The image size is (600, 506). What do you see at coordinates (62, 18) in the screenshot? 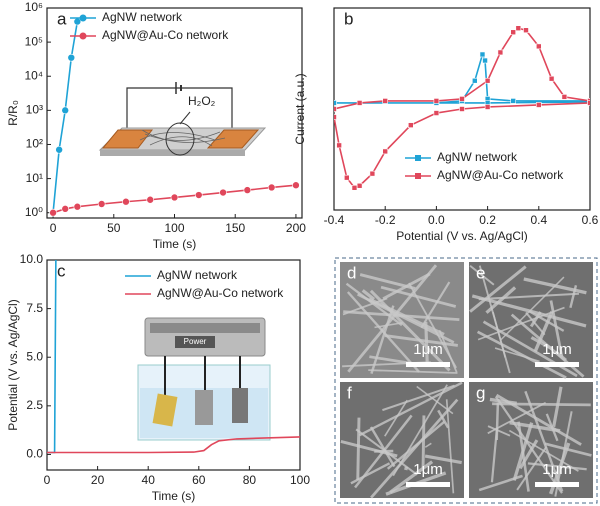
I see `panel-label: a` at bounding box center [62, 18].